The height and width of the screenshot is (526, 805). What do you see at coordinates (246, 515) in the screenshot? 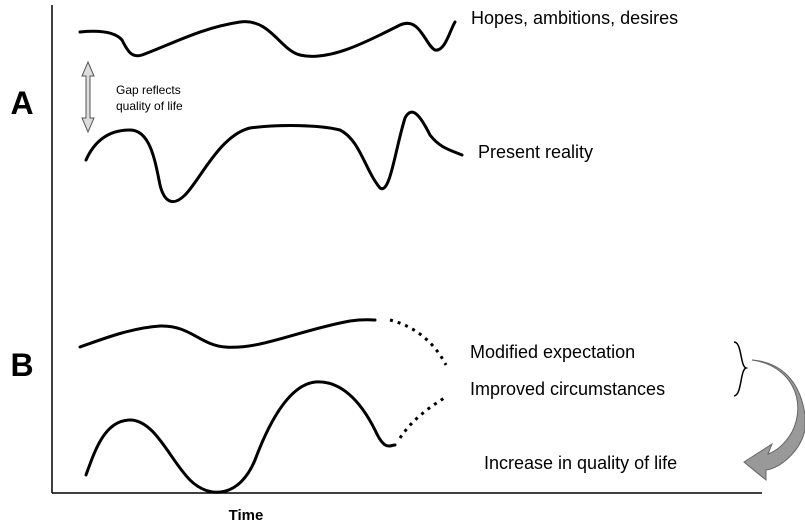
I see `x-axis-label: Time` at bounding box center [246, 515].